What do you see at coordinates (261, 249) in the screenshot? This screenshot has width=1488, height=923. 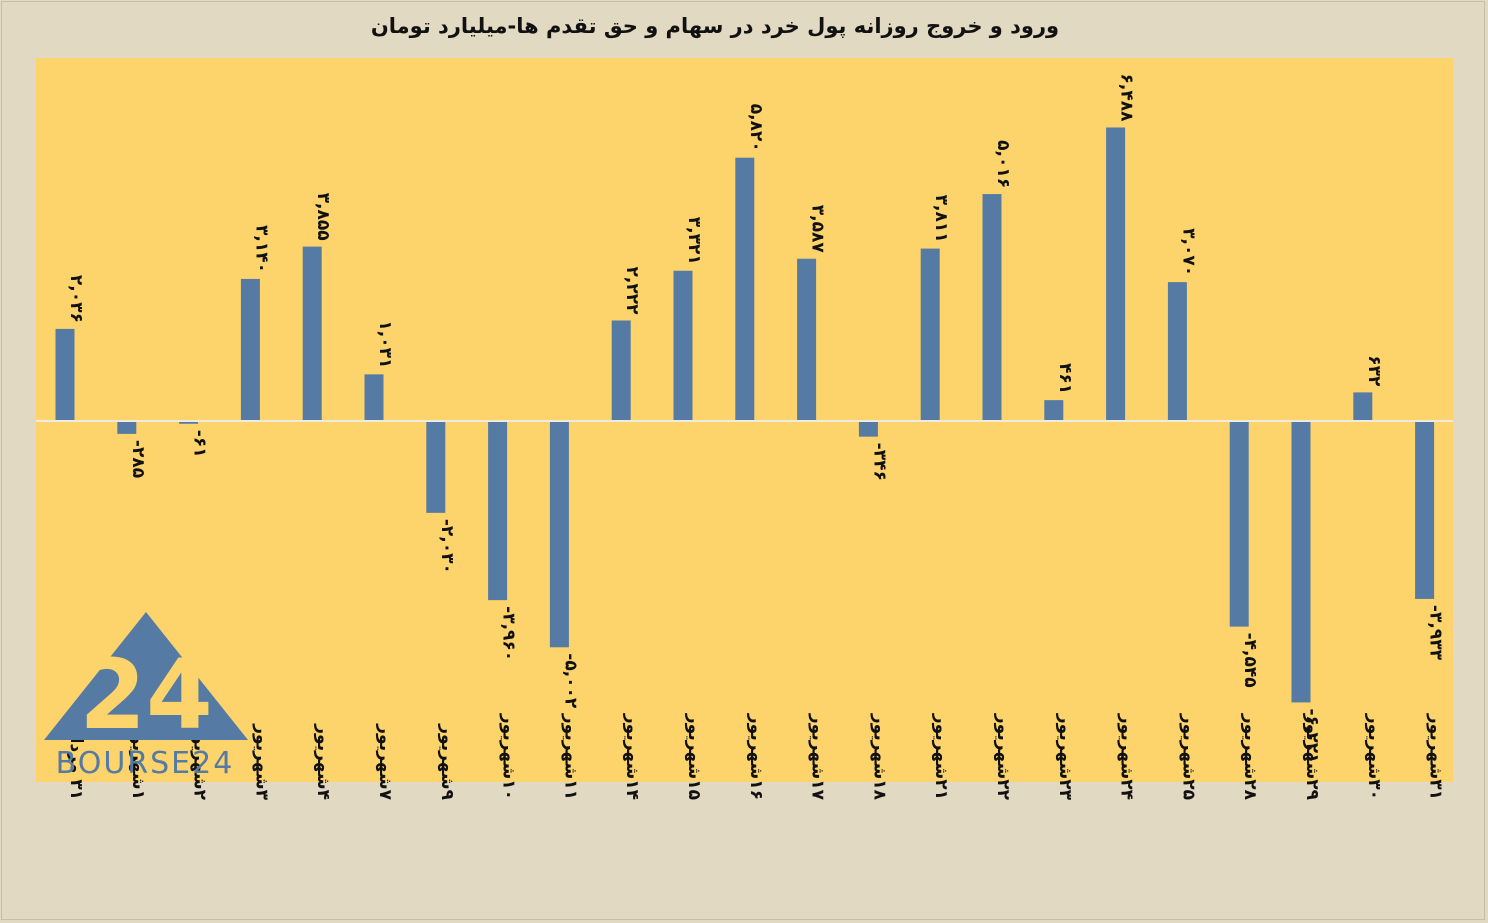 I see `value-label: ۳,۱۴۰` at bounding box center [261, 249].